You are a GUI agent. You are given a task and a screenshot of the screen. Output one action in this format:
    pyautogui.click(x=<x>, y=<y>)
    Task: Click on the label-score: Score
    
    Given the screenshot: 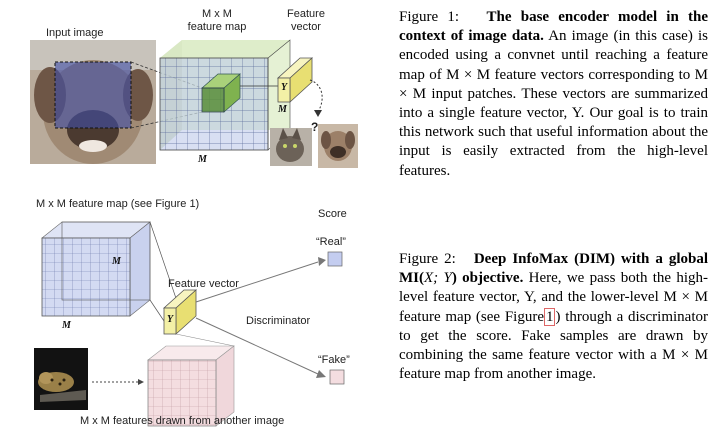 What is the action you would take?
    pyautogui.click(x=332, y=214)
    